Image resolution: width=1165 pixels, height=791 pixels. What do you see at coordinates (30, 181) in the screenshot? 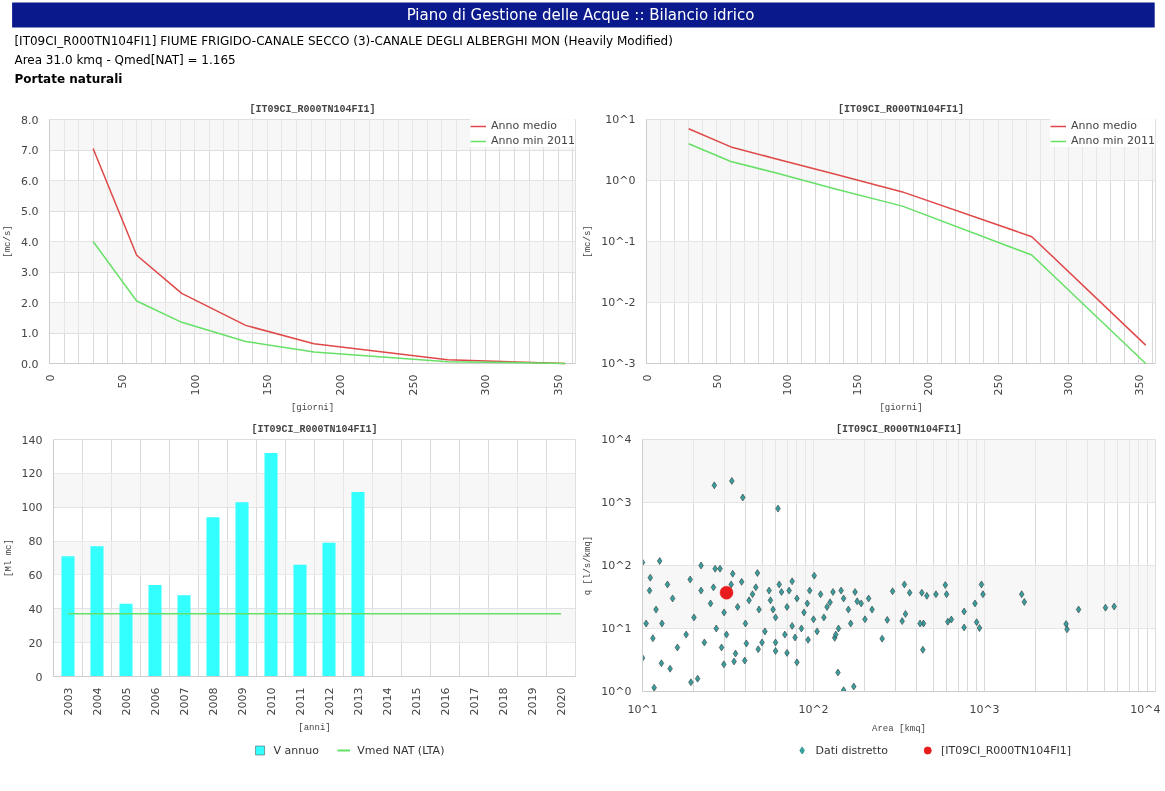
I see `y-tick-label: 6.0` at bounding box center [30, 181].